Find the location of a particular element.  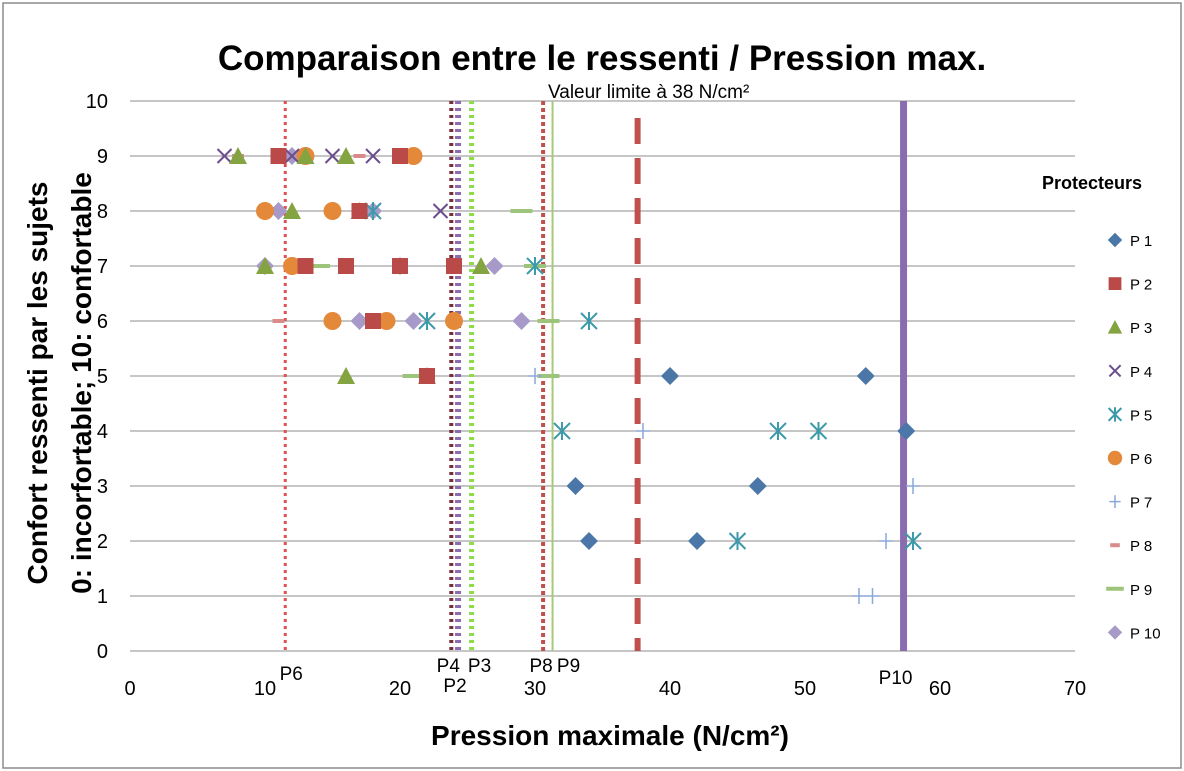

reference-line-label: P2 is located at coordinates (454, 686).